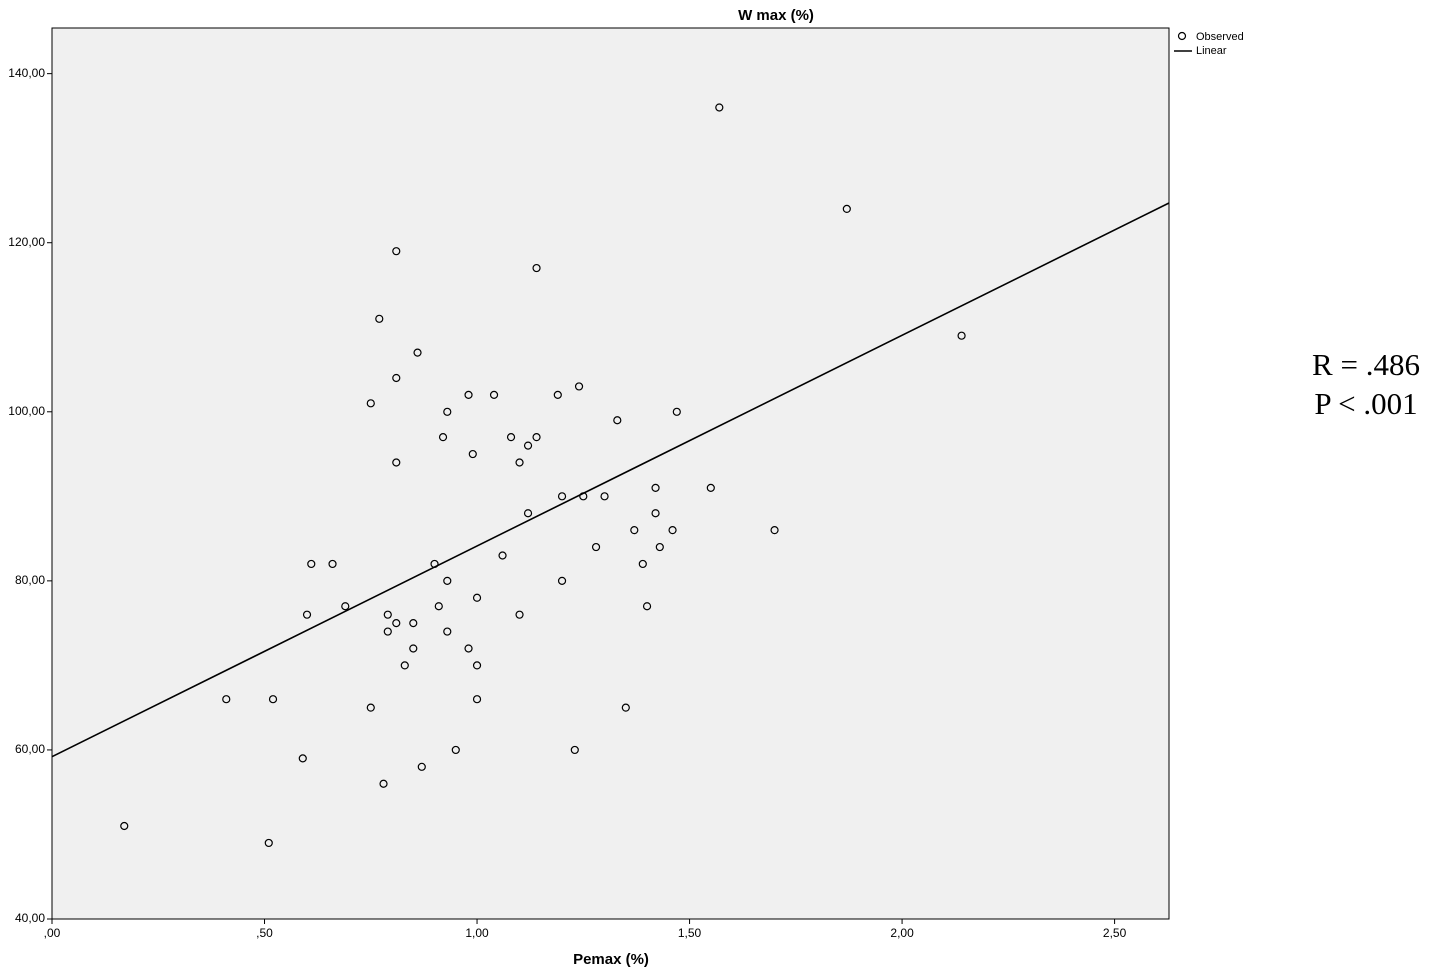 The image size is (1429, 977). Describe the element at coordinates (611, 959) in the screenshot. I see `x-axis-label: Pemax (%)` at that location.